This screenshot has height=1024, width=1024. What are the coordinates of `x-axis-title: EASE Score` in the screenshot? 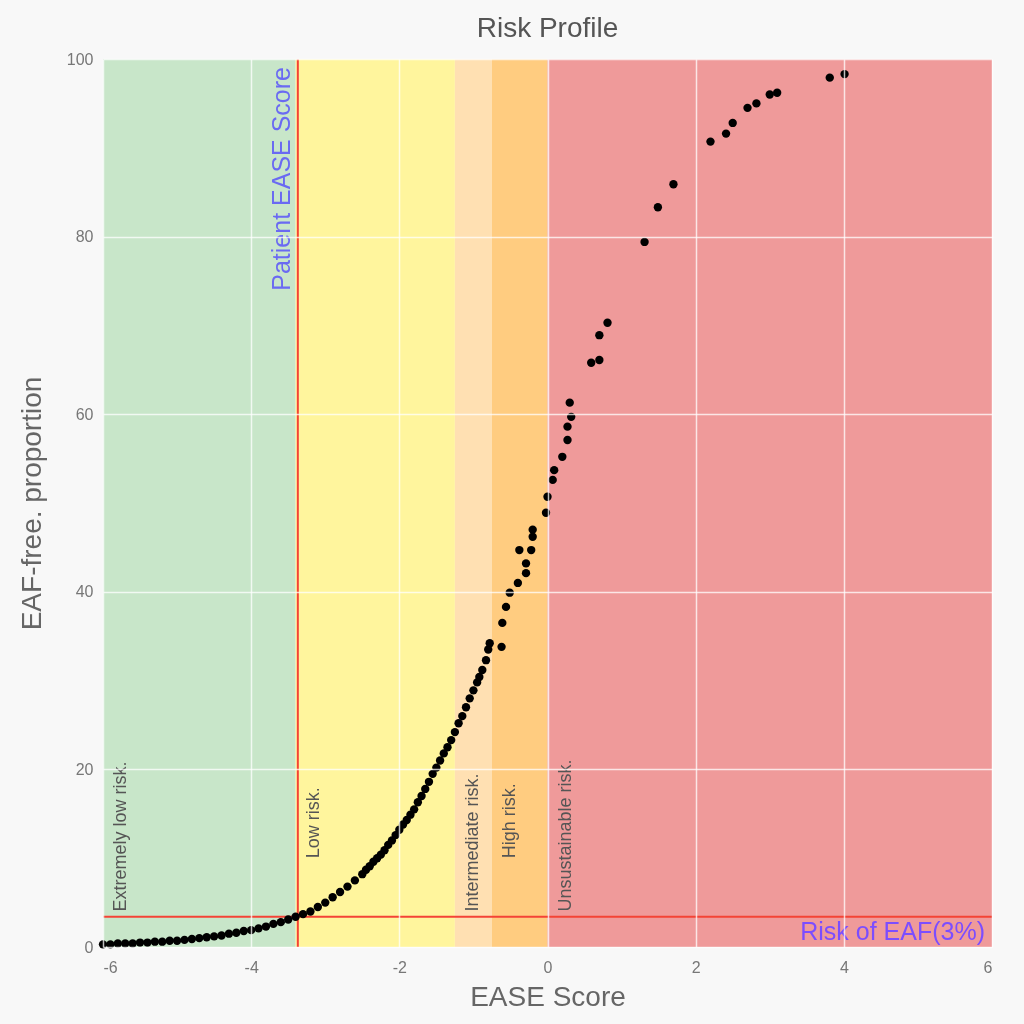 It's located at (548, 996).